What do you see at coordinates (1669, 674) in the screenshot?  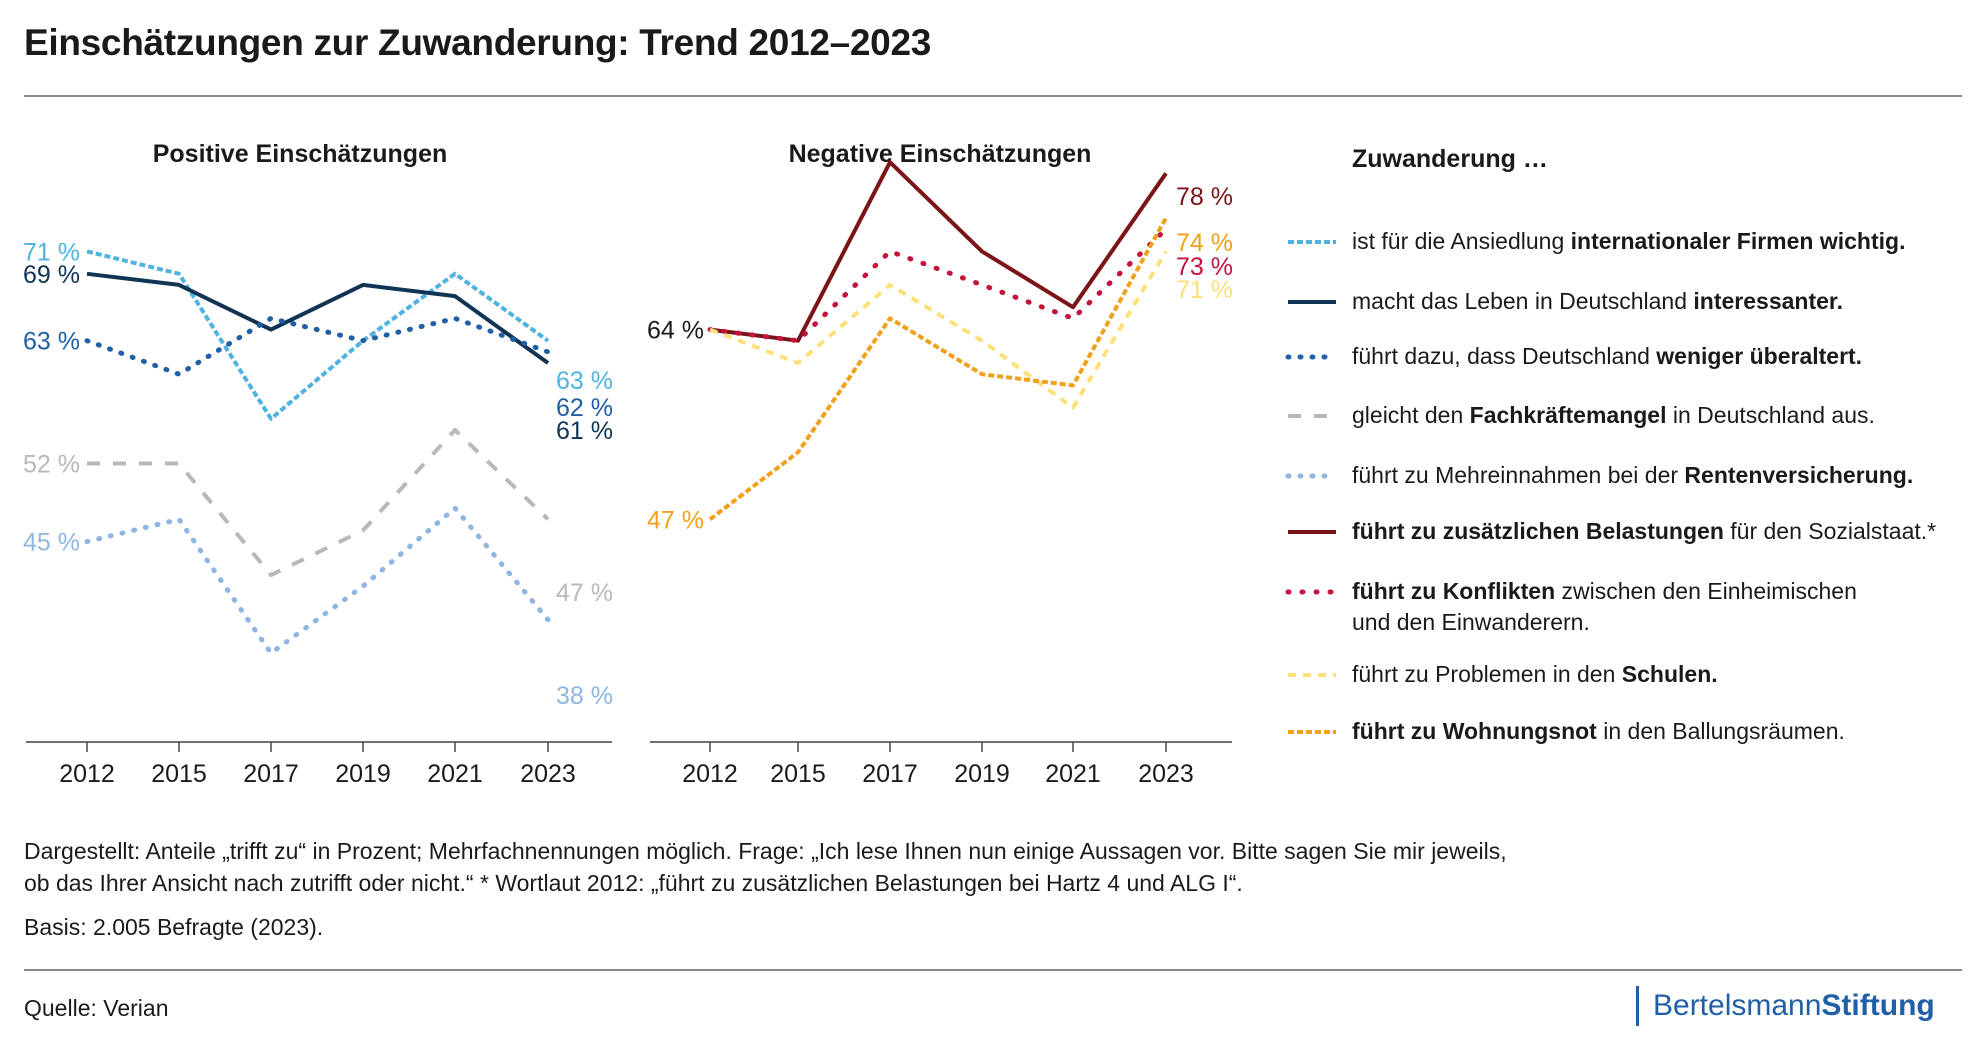 I see `legend-text-part: Schulen.` at bounding box center [1669, 674].